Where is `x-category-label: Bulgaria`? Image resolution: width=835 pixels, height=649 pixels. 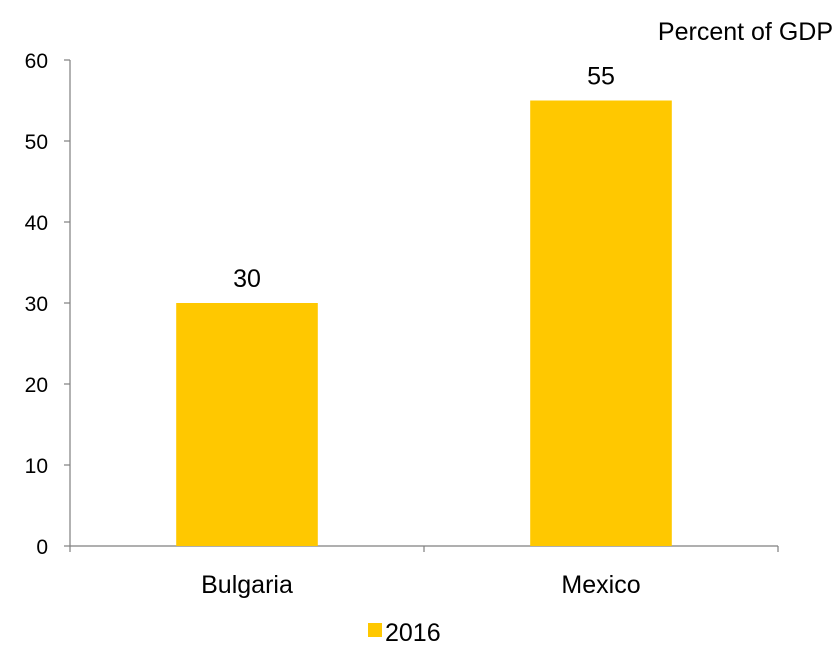
x-category-label: Bulgaria is located at coordinates (247, 585).